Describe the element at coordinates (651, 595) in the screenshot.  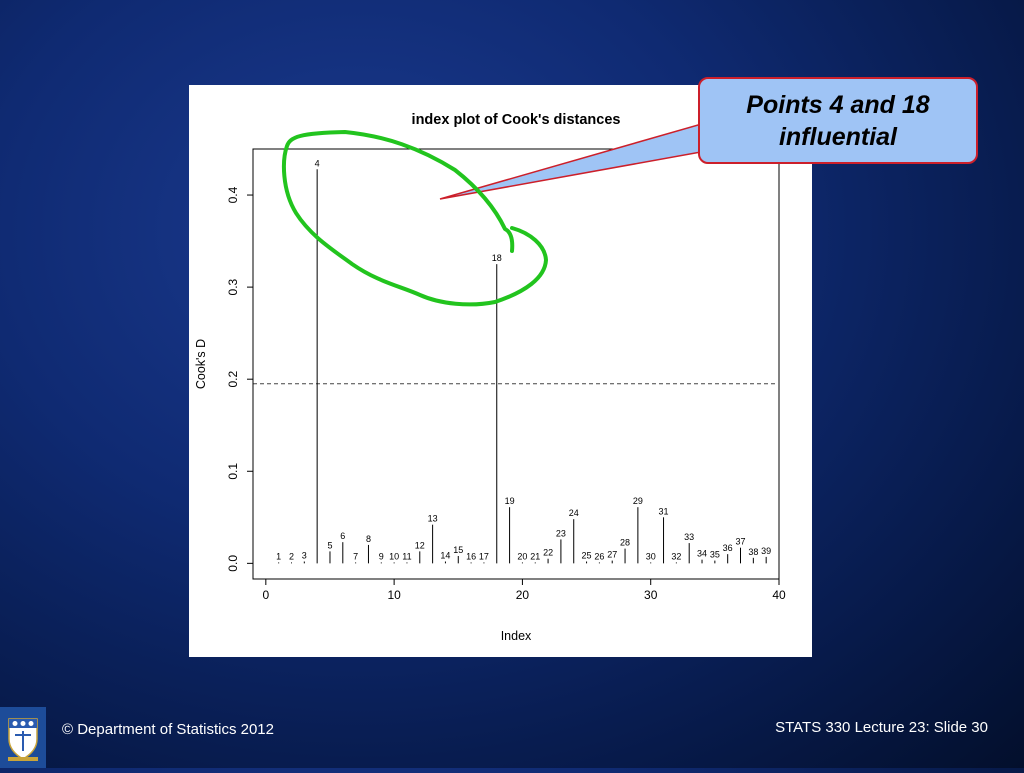
I see `x-tick-label: 30` at that location.